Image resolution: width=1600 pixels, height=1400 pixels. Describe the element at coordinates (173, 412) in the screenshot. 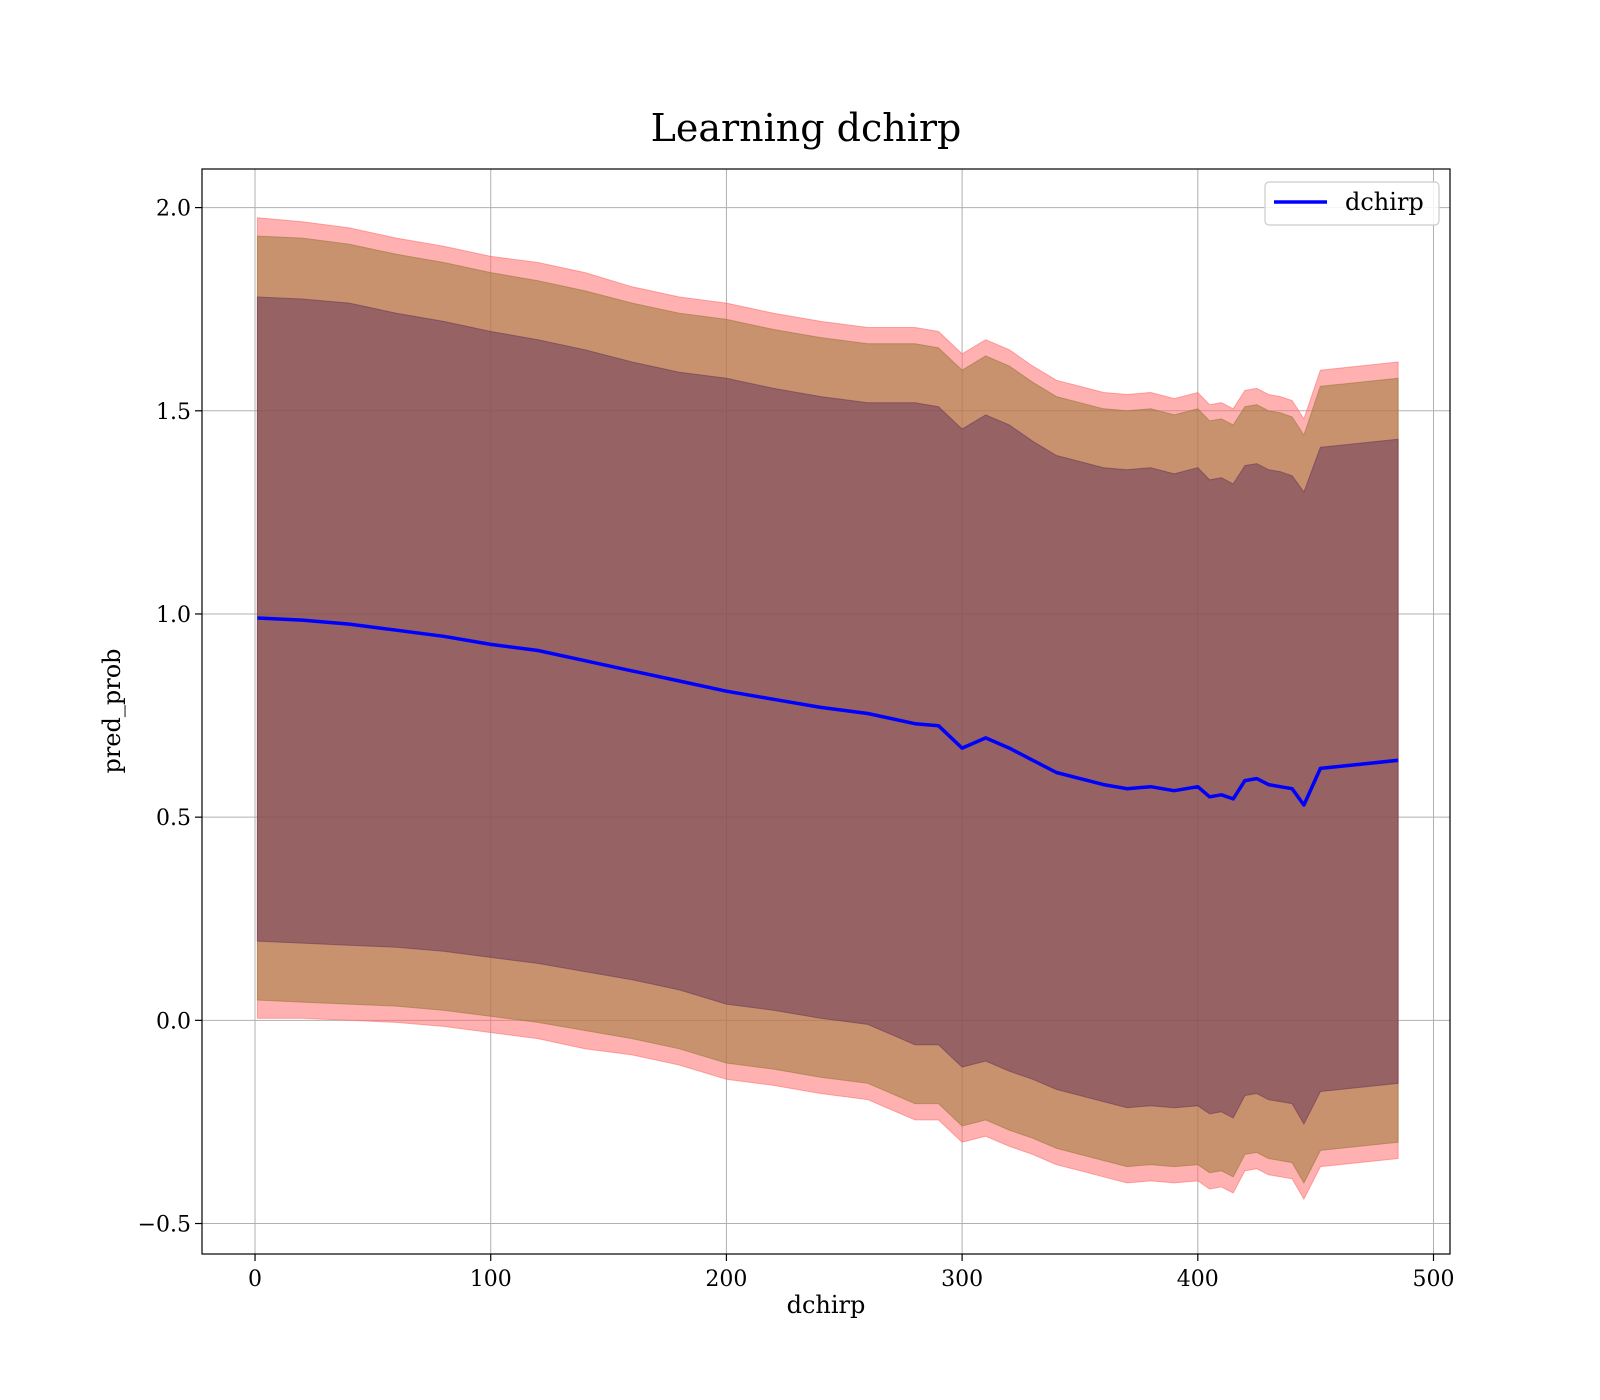

I see `y-tick-label: 1.5` at that location.